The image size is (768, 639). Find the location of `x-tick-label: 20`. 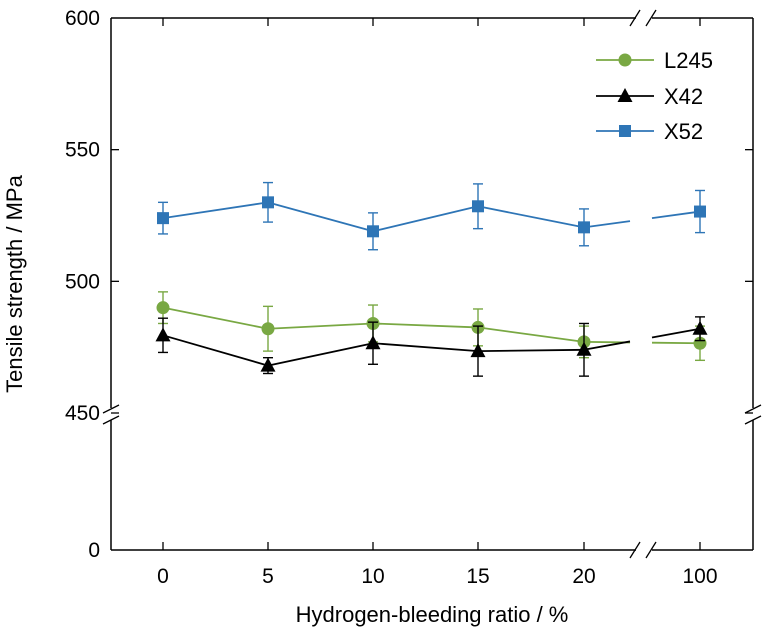

x-tick-label: 20 is located at coordinates (583, 576).